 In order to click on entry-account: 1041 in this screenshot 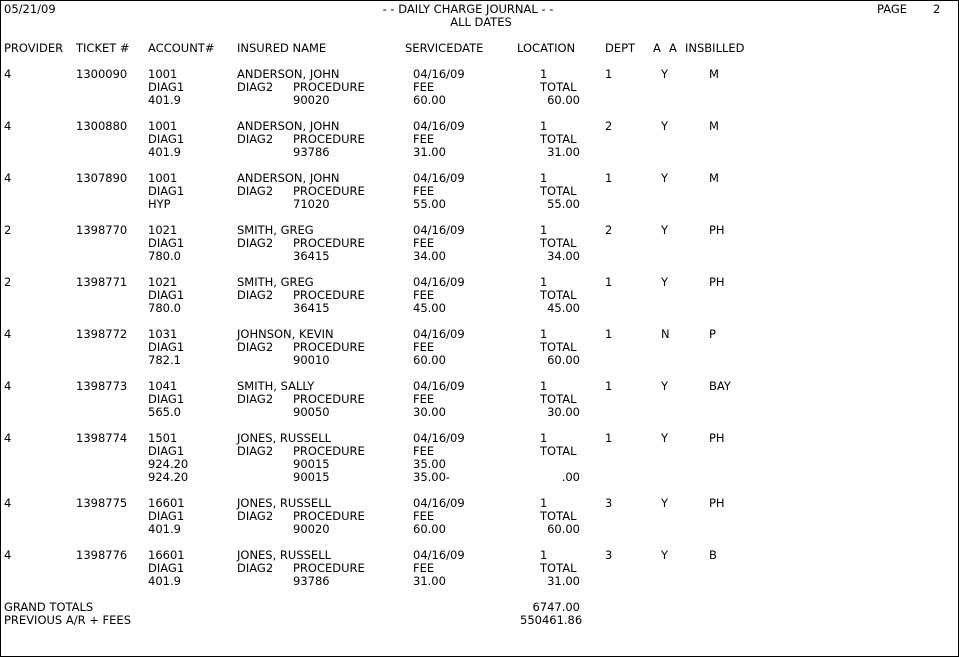, I will do `click(163, 386)`.